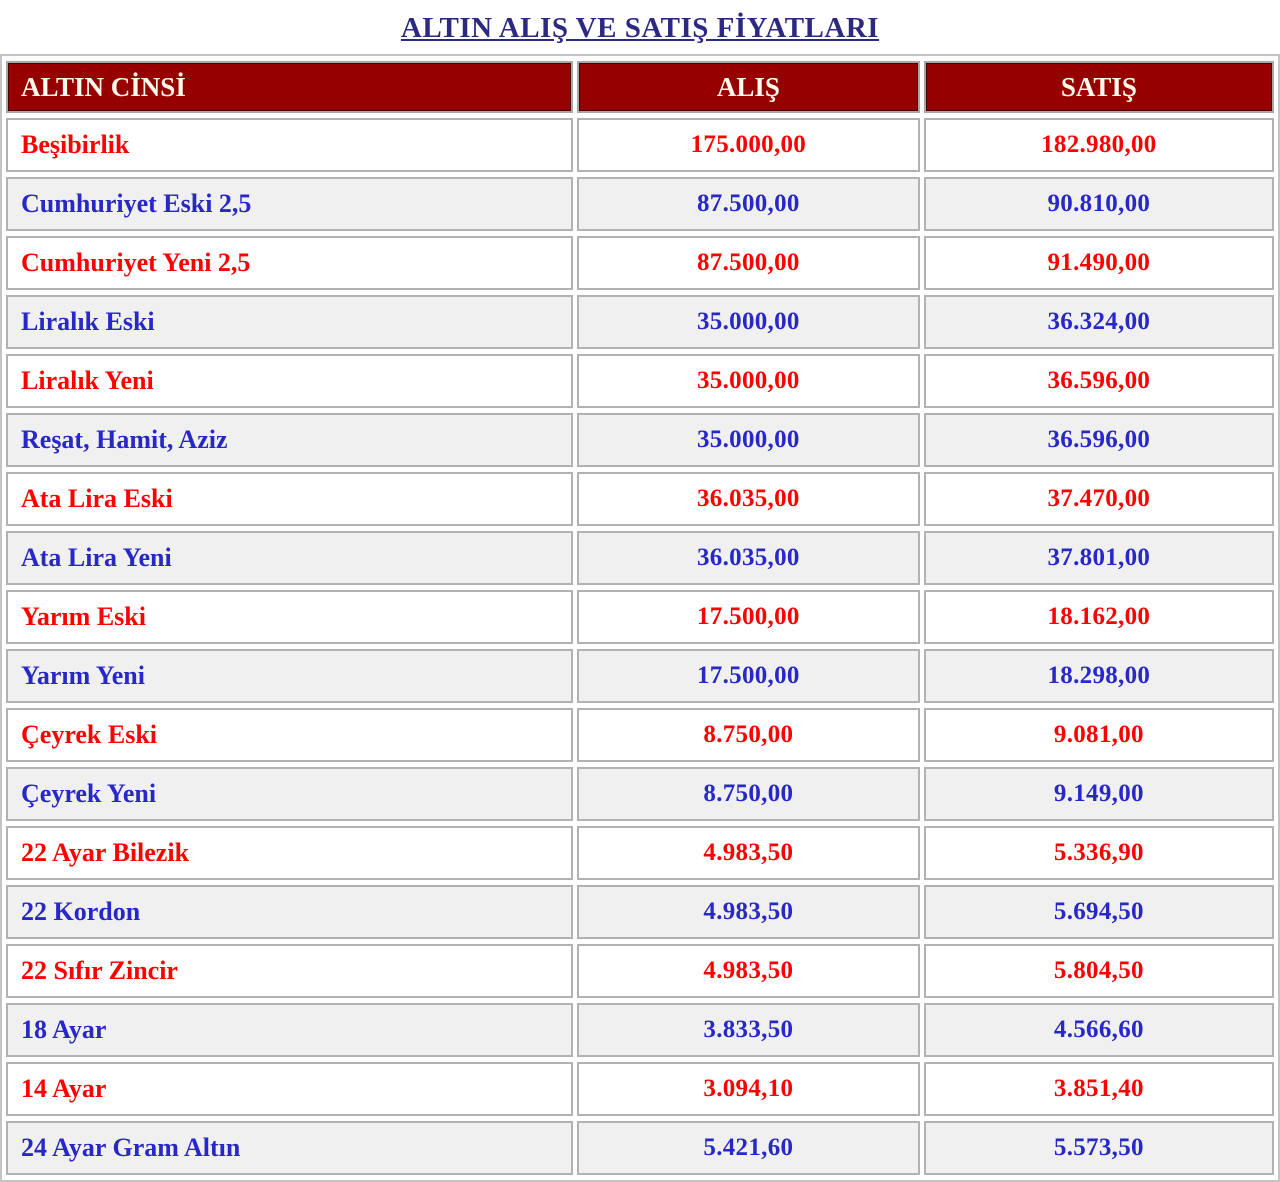 This screenshot has height=1182, width=1280. I want to click on sell-price-value: 9.149,00, so click(1098, 794).